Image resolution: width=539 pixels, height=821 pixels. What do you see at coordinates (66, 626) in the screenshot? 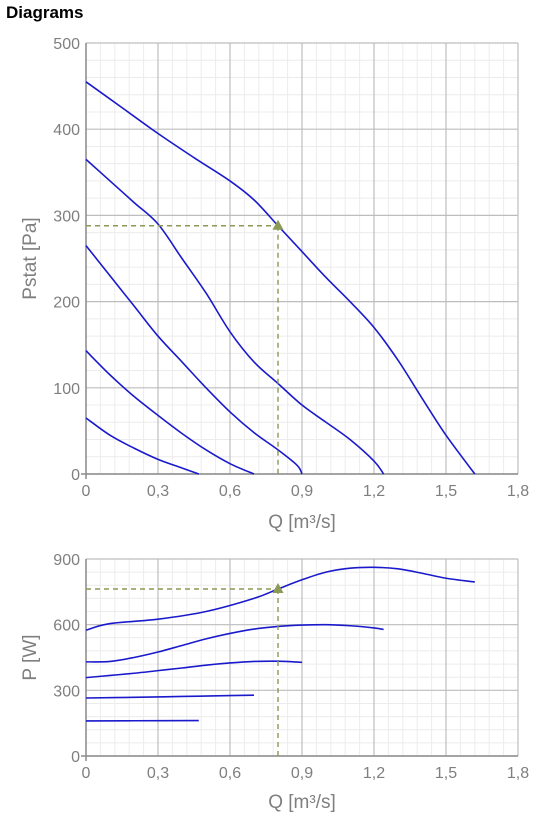
I see `y-tick-label: 600` at bounding box center [66, 626].